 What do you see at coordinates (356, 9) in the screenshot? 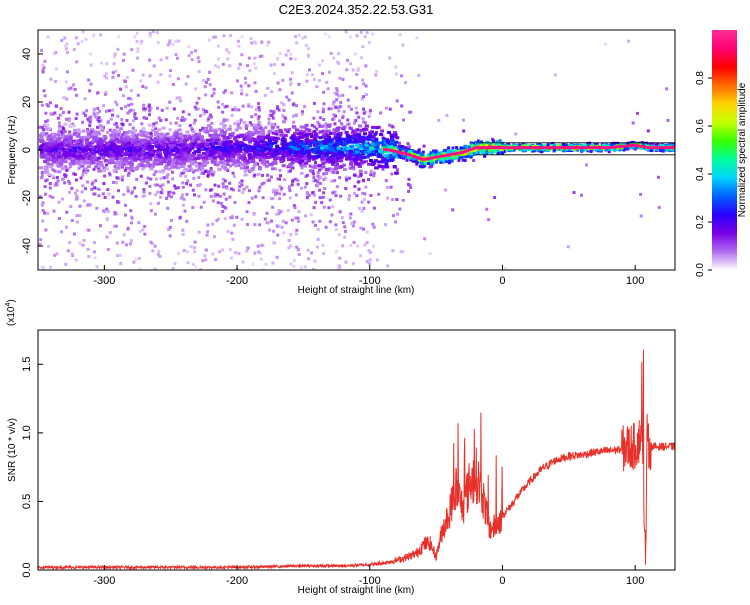
I see `figure-title: C2E3.2024.352.22.53.G31` at bounding box center [356, 9].